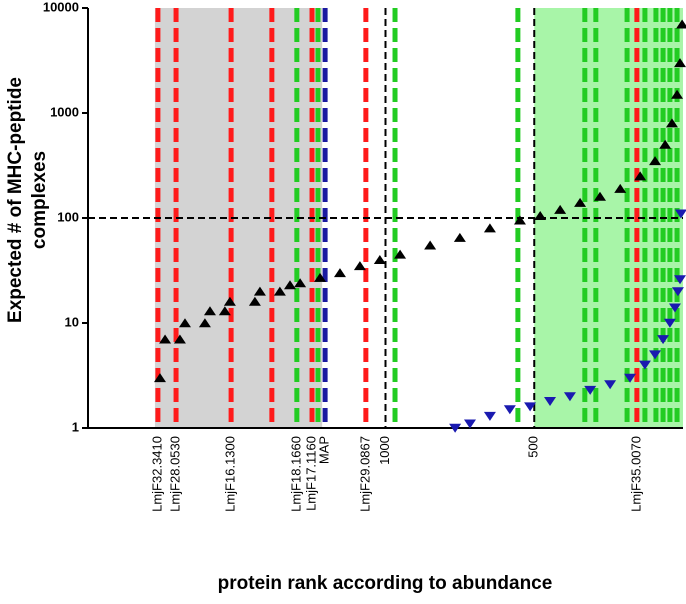 Image resolution: width=686 pixels, height=604 pixels. Describe the element at coordinates (75, 426) in the screenshot. I see `y-tick-label: 1` at that location.